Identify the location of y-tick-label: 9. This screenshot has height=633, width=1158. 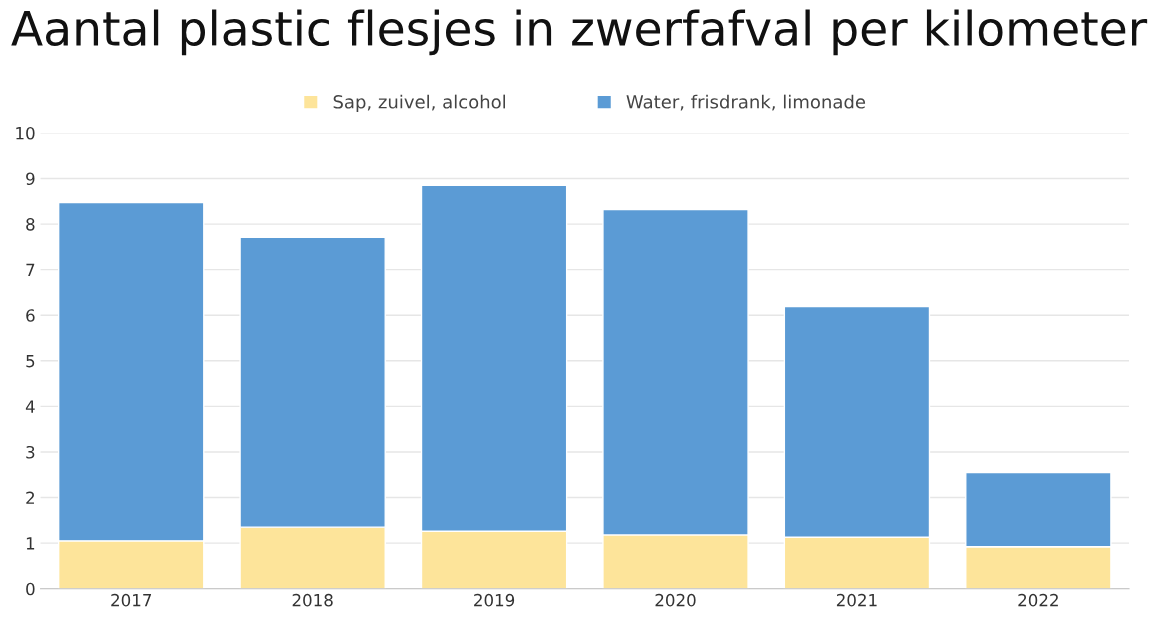
(30, 179).